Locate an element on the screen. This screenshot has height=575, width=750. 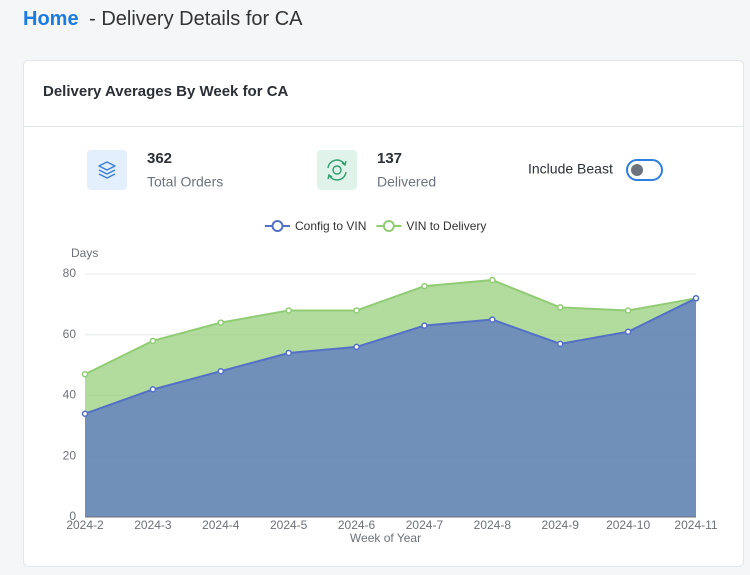
delivered-icon is located at coordinates (337, 170).